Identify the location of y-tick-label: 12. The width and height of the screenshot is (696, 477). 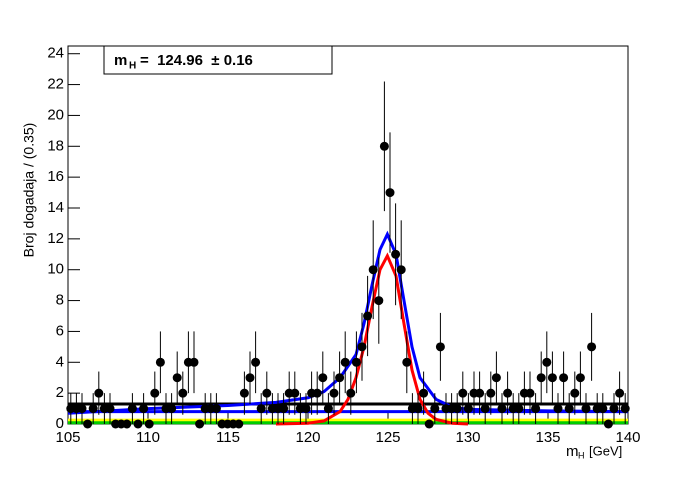
(55, 238).